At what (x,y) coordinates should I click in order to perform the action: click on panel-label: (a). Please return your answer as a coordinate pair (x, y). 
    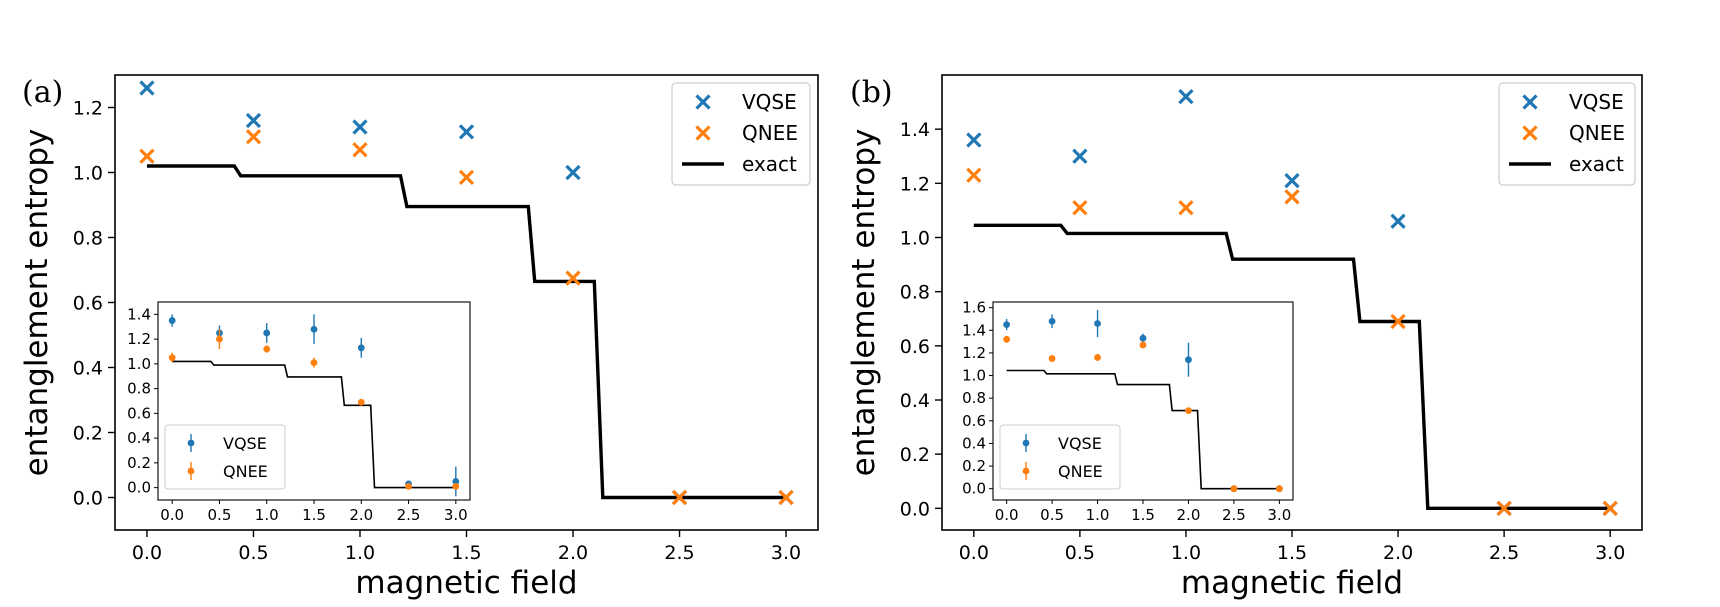
    Looking at the image, I should click on (42, 92).